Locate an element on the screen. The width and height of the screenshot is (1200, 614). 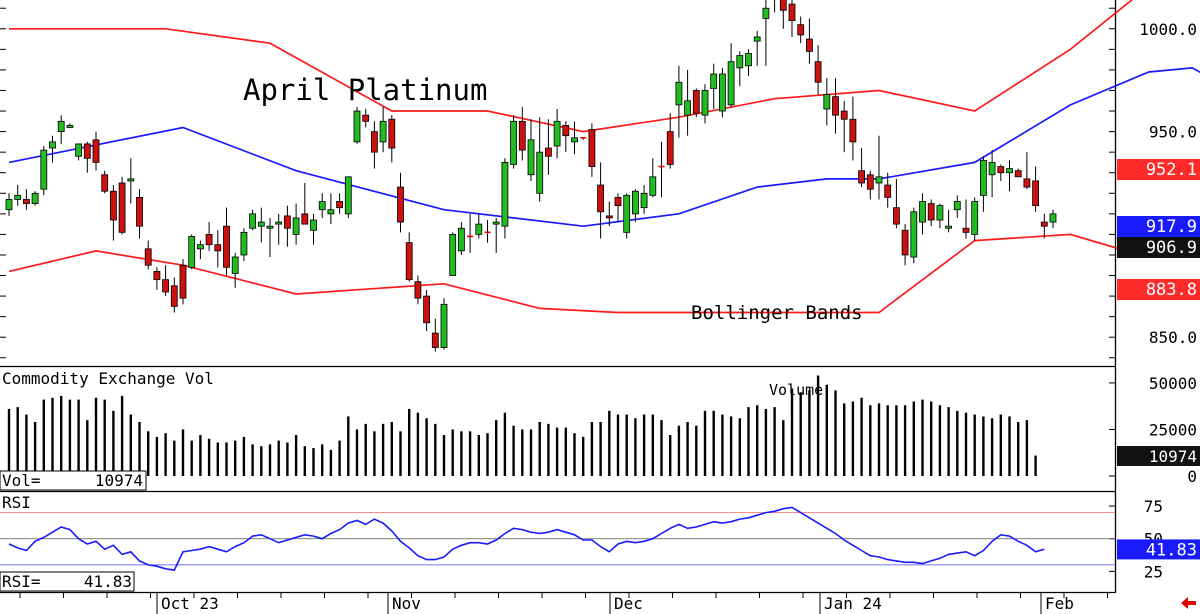
date-tick-label: Nov is located at coordinates (406, 603).